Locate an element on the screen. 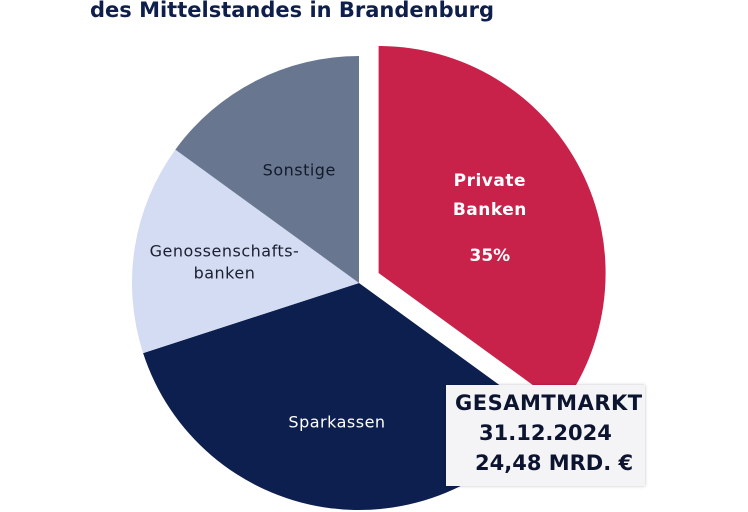 The width and height of the screenshot is (748, 512). slice-label: Sonstige is located at coordinates (299, 169).